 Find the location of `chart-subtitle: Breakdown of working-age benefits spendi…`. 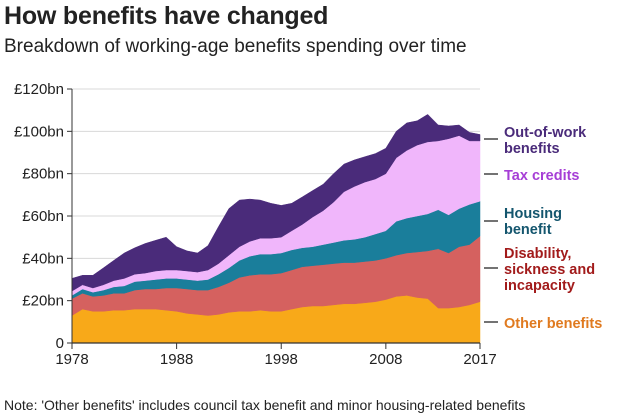

chart-subtitle: Breakdown of working-age benefits spendi… is located at coordinates (235, 46).